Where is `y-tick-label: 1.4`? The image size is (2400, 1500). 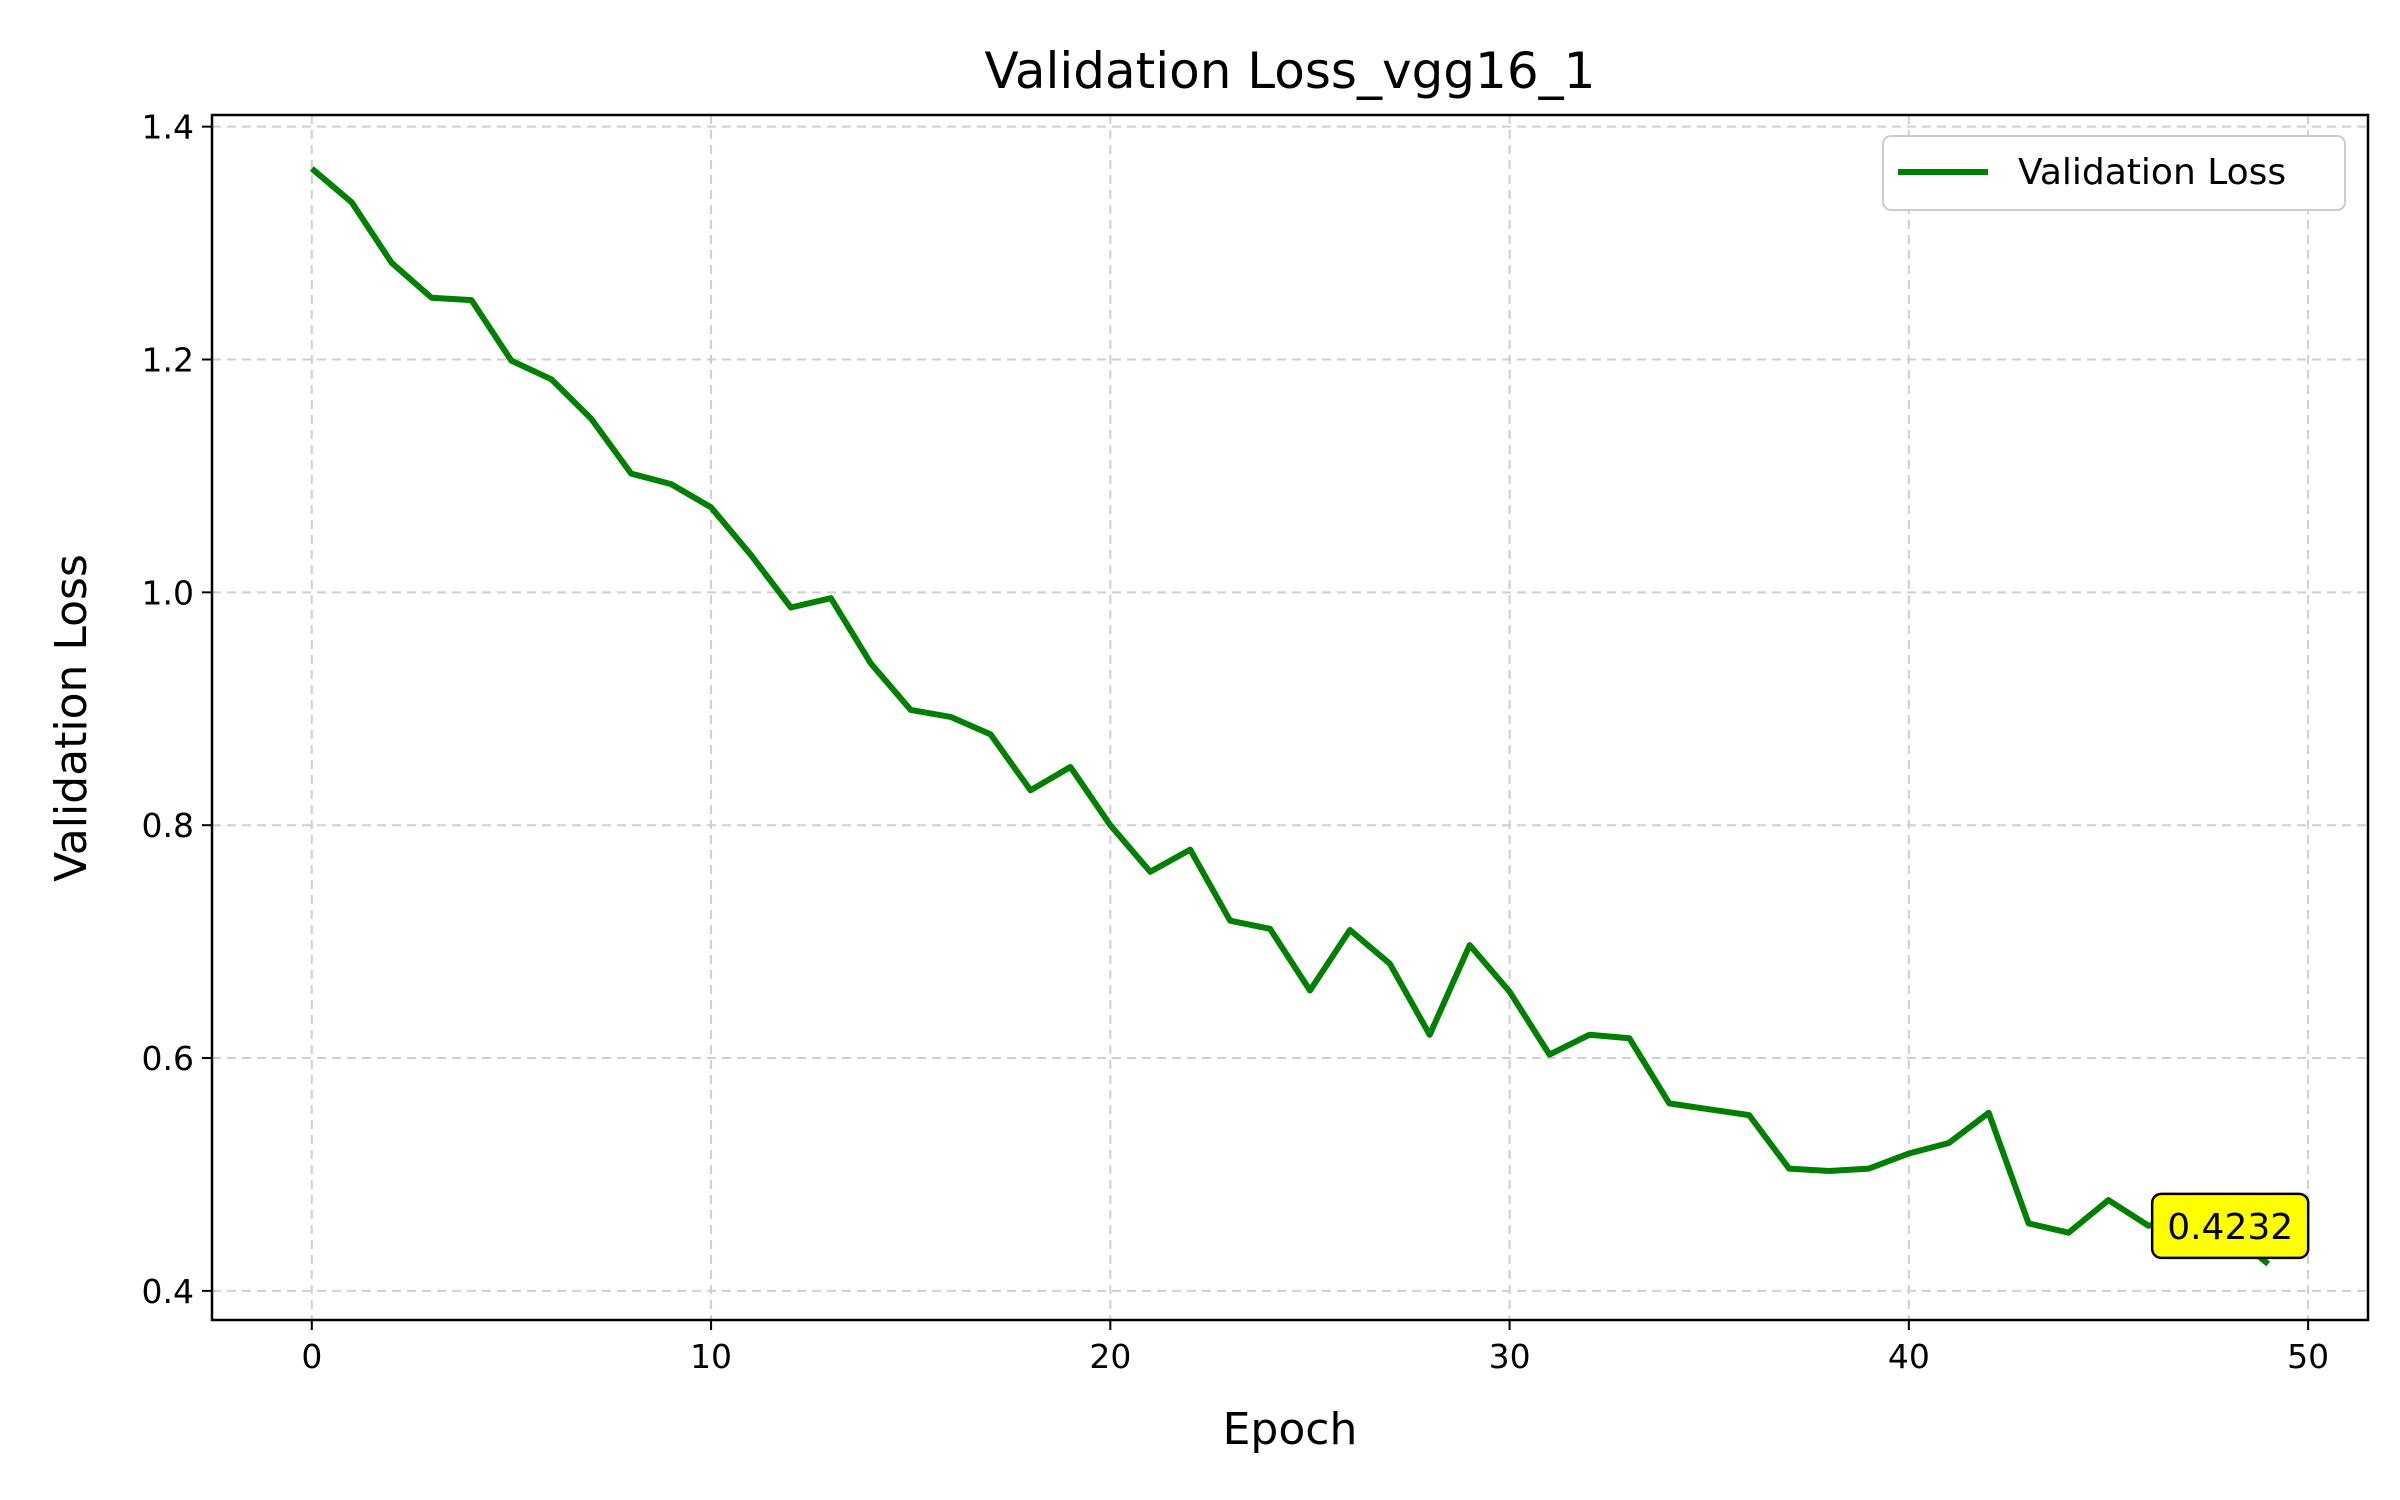 y-tick-label: 1.4 is located at coordinates (168, 127).